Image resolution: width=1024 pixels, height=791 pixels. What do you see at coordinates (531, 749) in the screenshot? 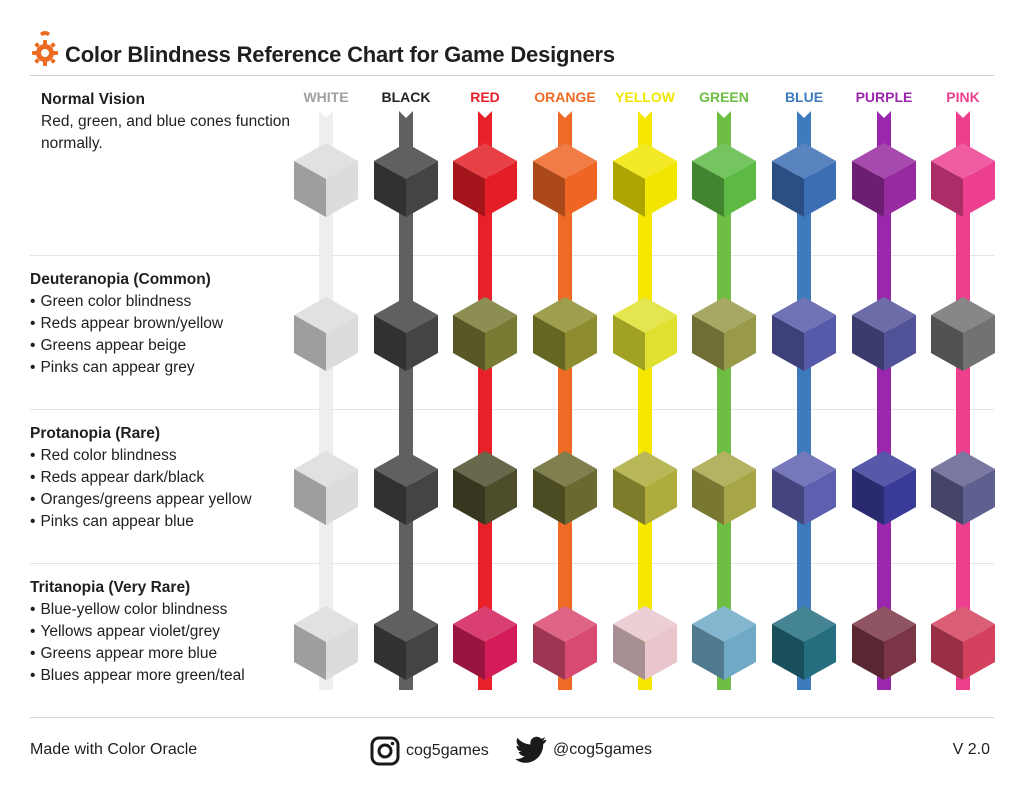
I see `twitter-bird-icon` at bounding box center [531, 749].